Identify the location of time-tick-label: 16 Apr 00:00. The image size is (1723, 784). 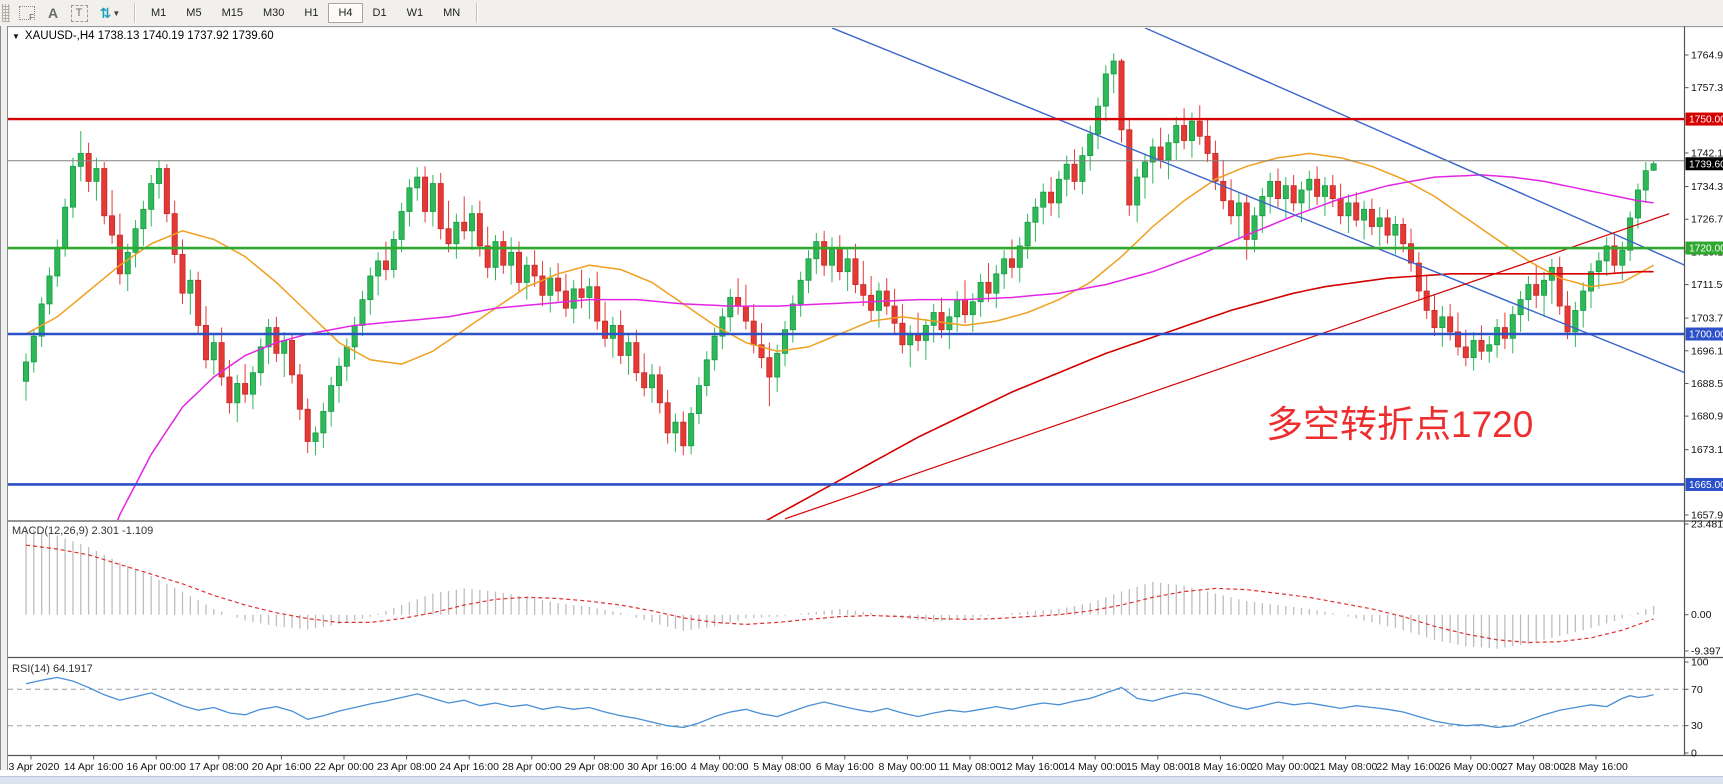
(156, 767).